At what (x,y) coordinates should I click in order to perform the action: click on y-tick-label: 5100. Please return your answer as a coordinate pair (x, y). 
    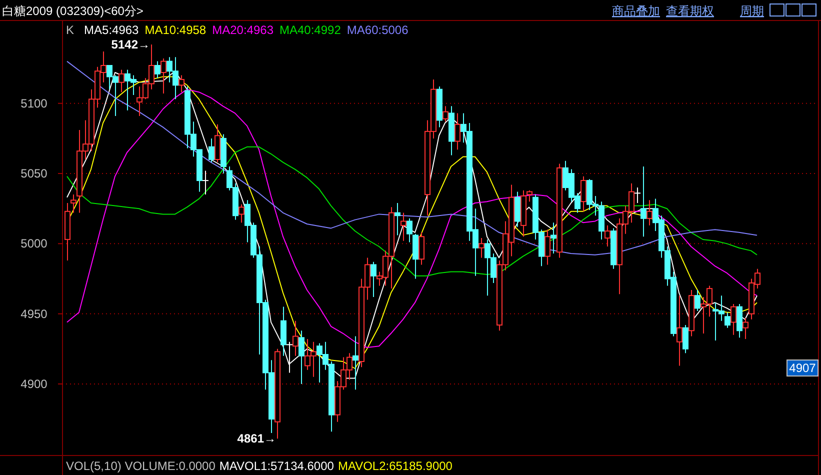
    Looking at the image, I should click on (34, 103).